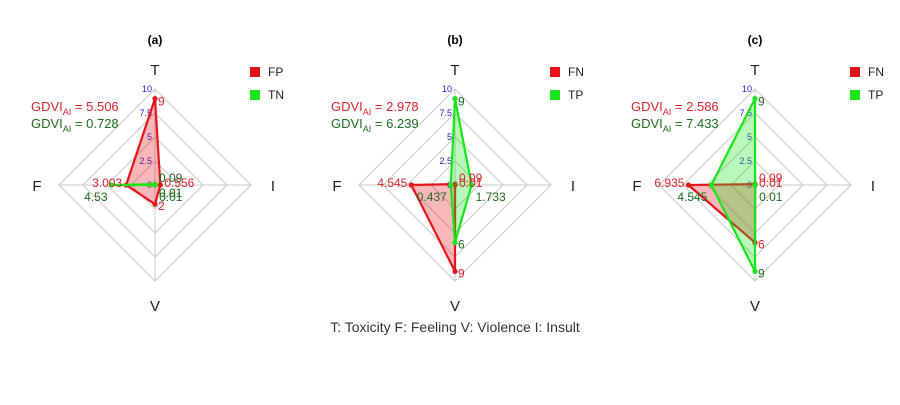 This screenshot has width=900, height=405. What do you see at coordinates (491, 197) in the screenshot?
I see `data-label: 1.733` at bounding box center [491, 197].